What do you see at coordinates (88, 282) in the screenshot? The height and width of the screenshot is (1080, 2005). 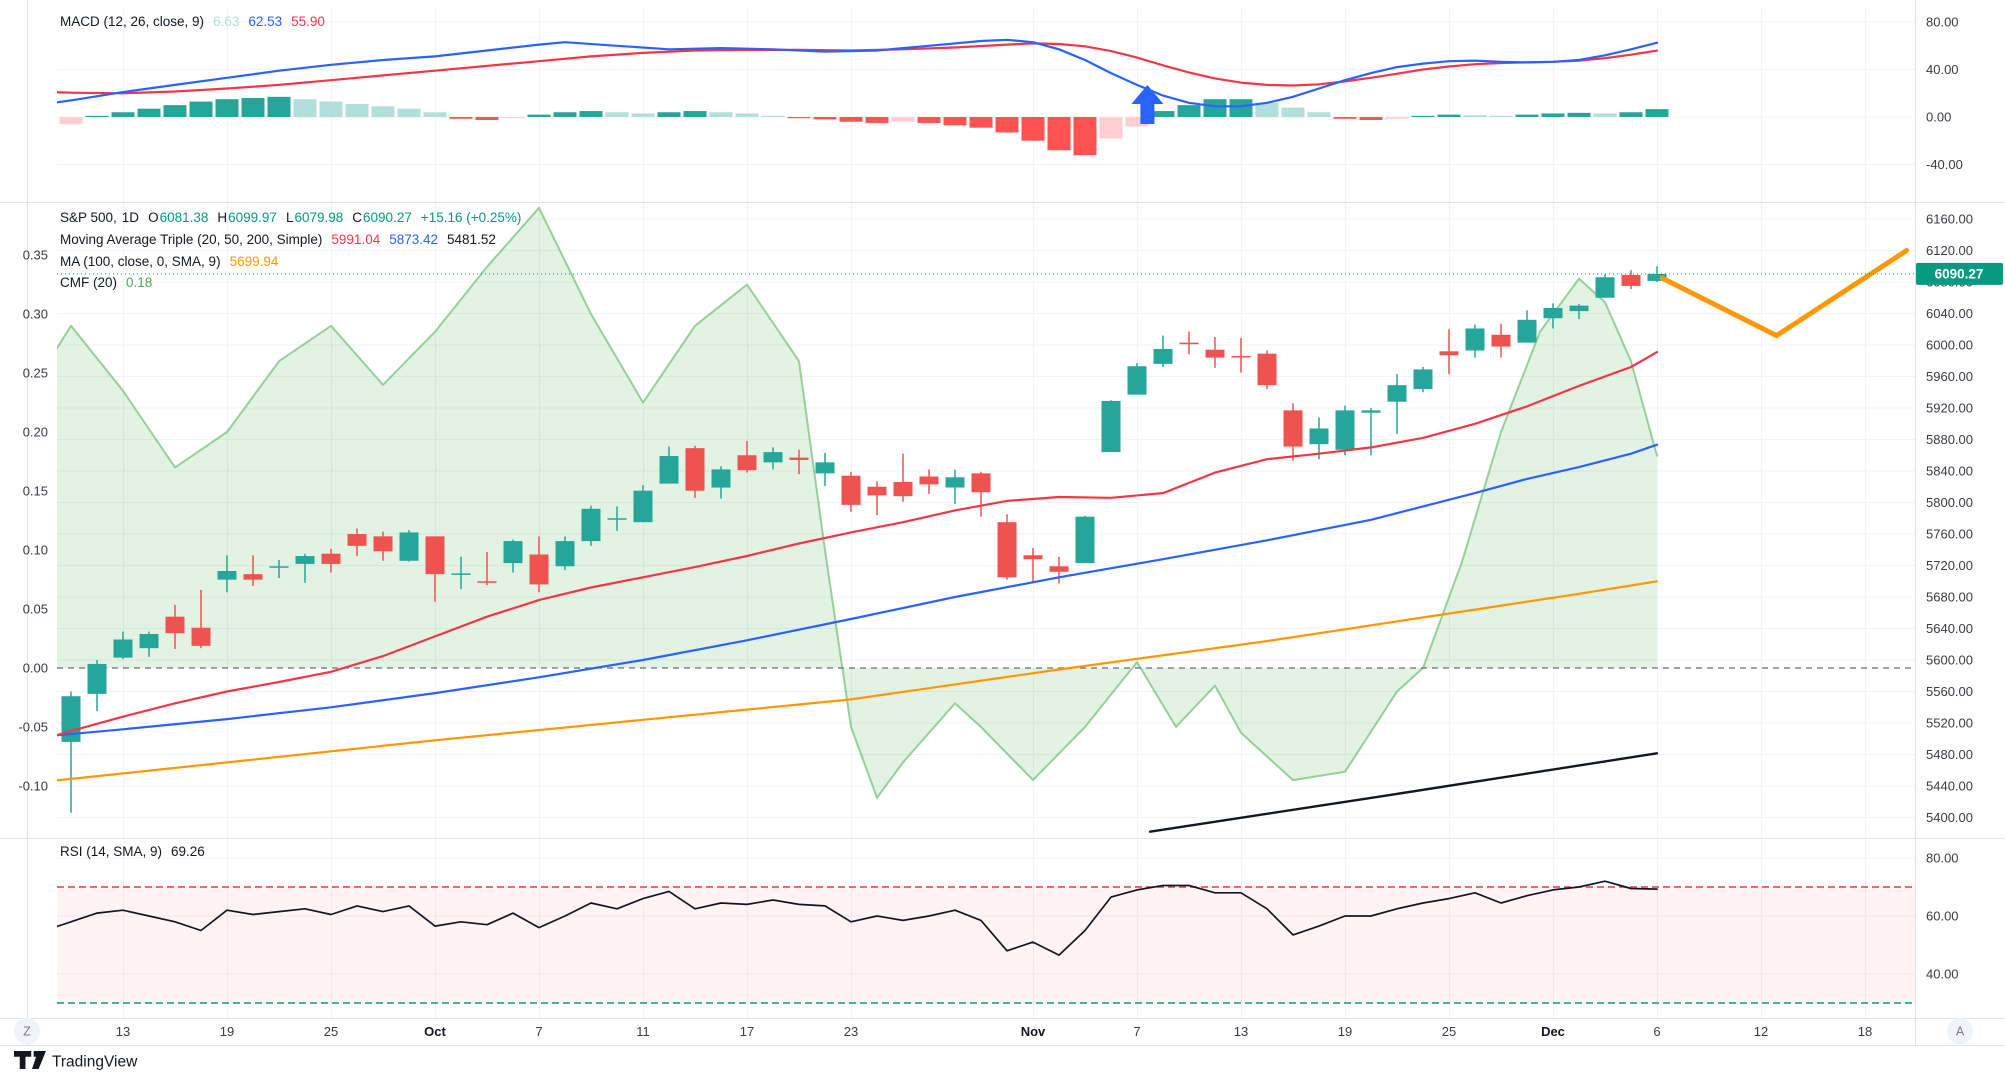 I see `cmf-legend-title: CMF (20)` at bounding box center [88, 282].